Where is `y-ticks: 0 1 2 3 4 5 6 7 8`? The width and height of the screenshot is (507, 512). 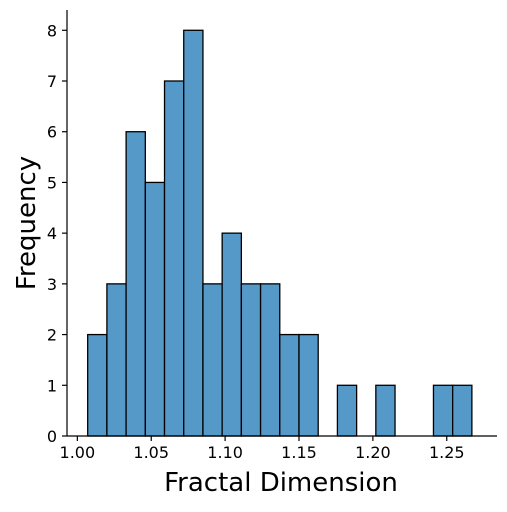 y-ticks: 0 1 2 3 4 5 6 7 8 is located at coordinates (57, 233).